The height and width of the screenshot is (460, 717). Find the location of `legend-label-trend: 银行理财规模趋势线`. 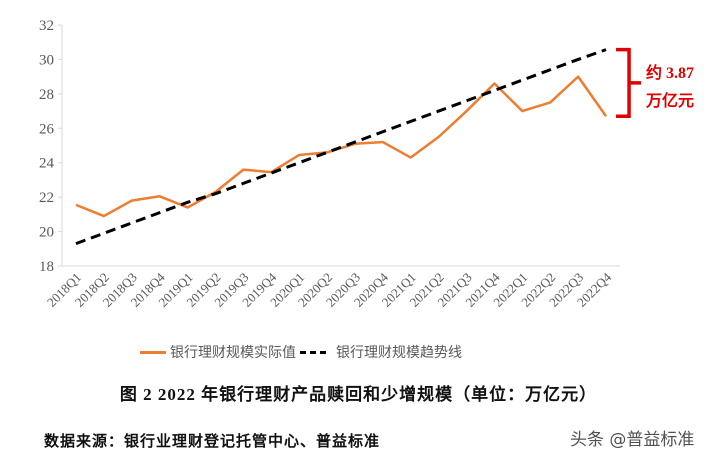

legend-label-trend: 银行理财规模趋势线 is located at coordinates (399, 353).